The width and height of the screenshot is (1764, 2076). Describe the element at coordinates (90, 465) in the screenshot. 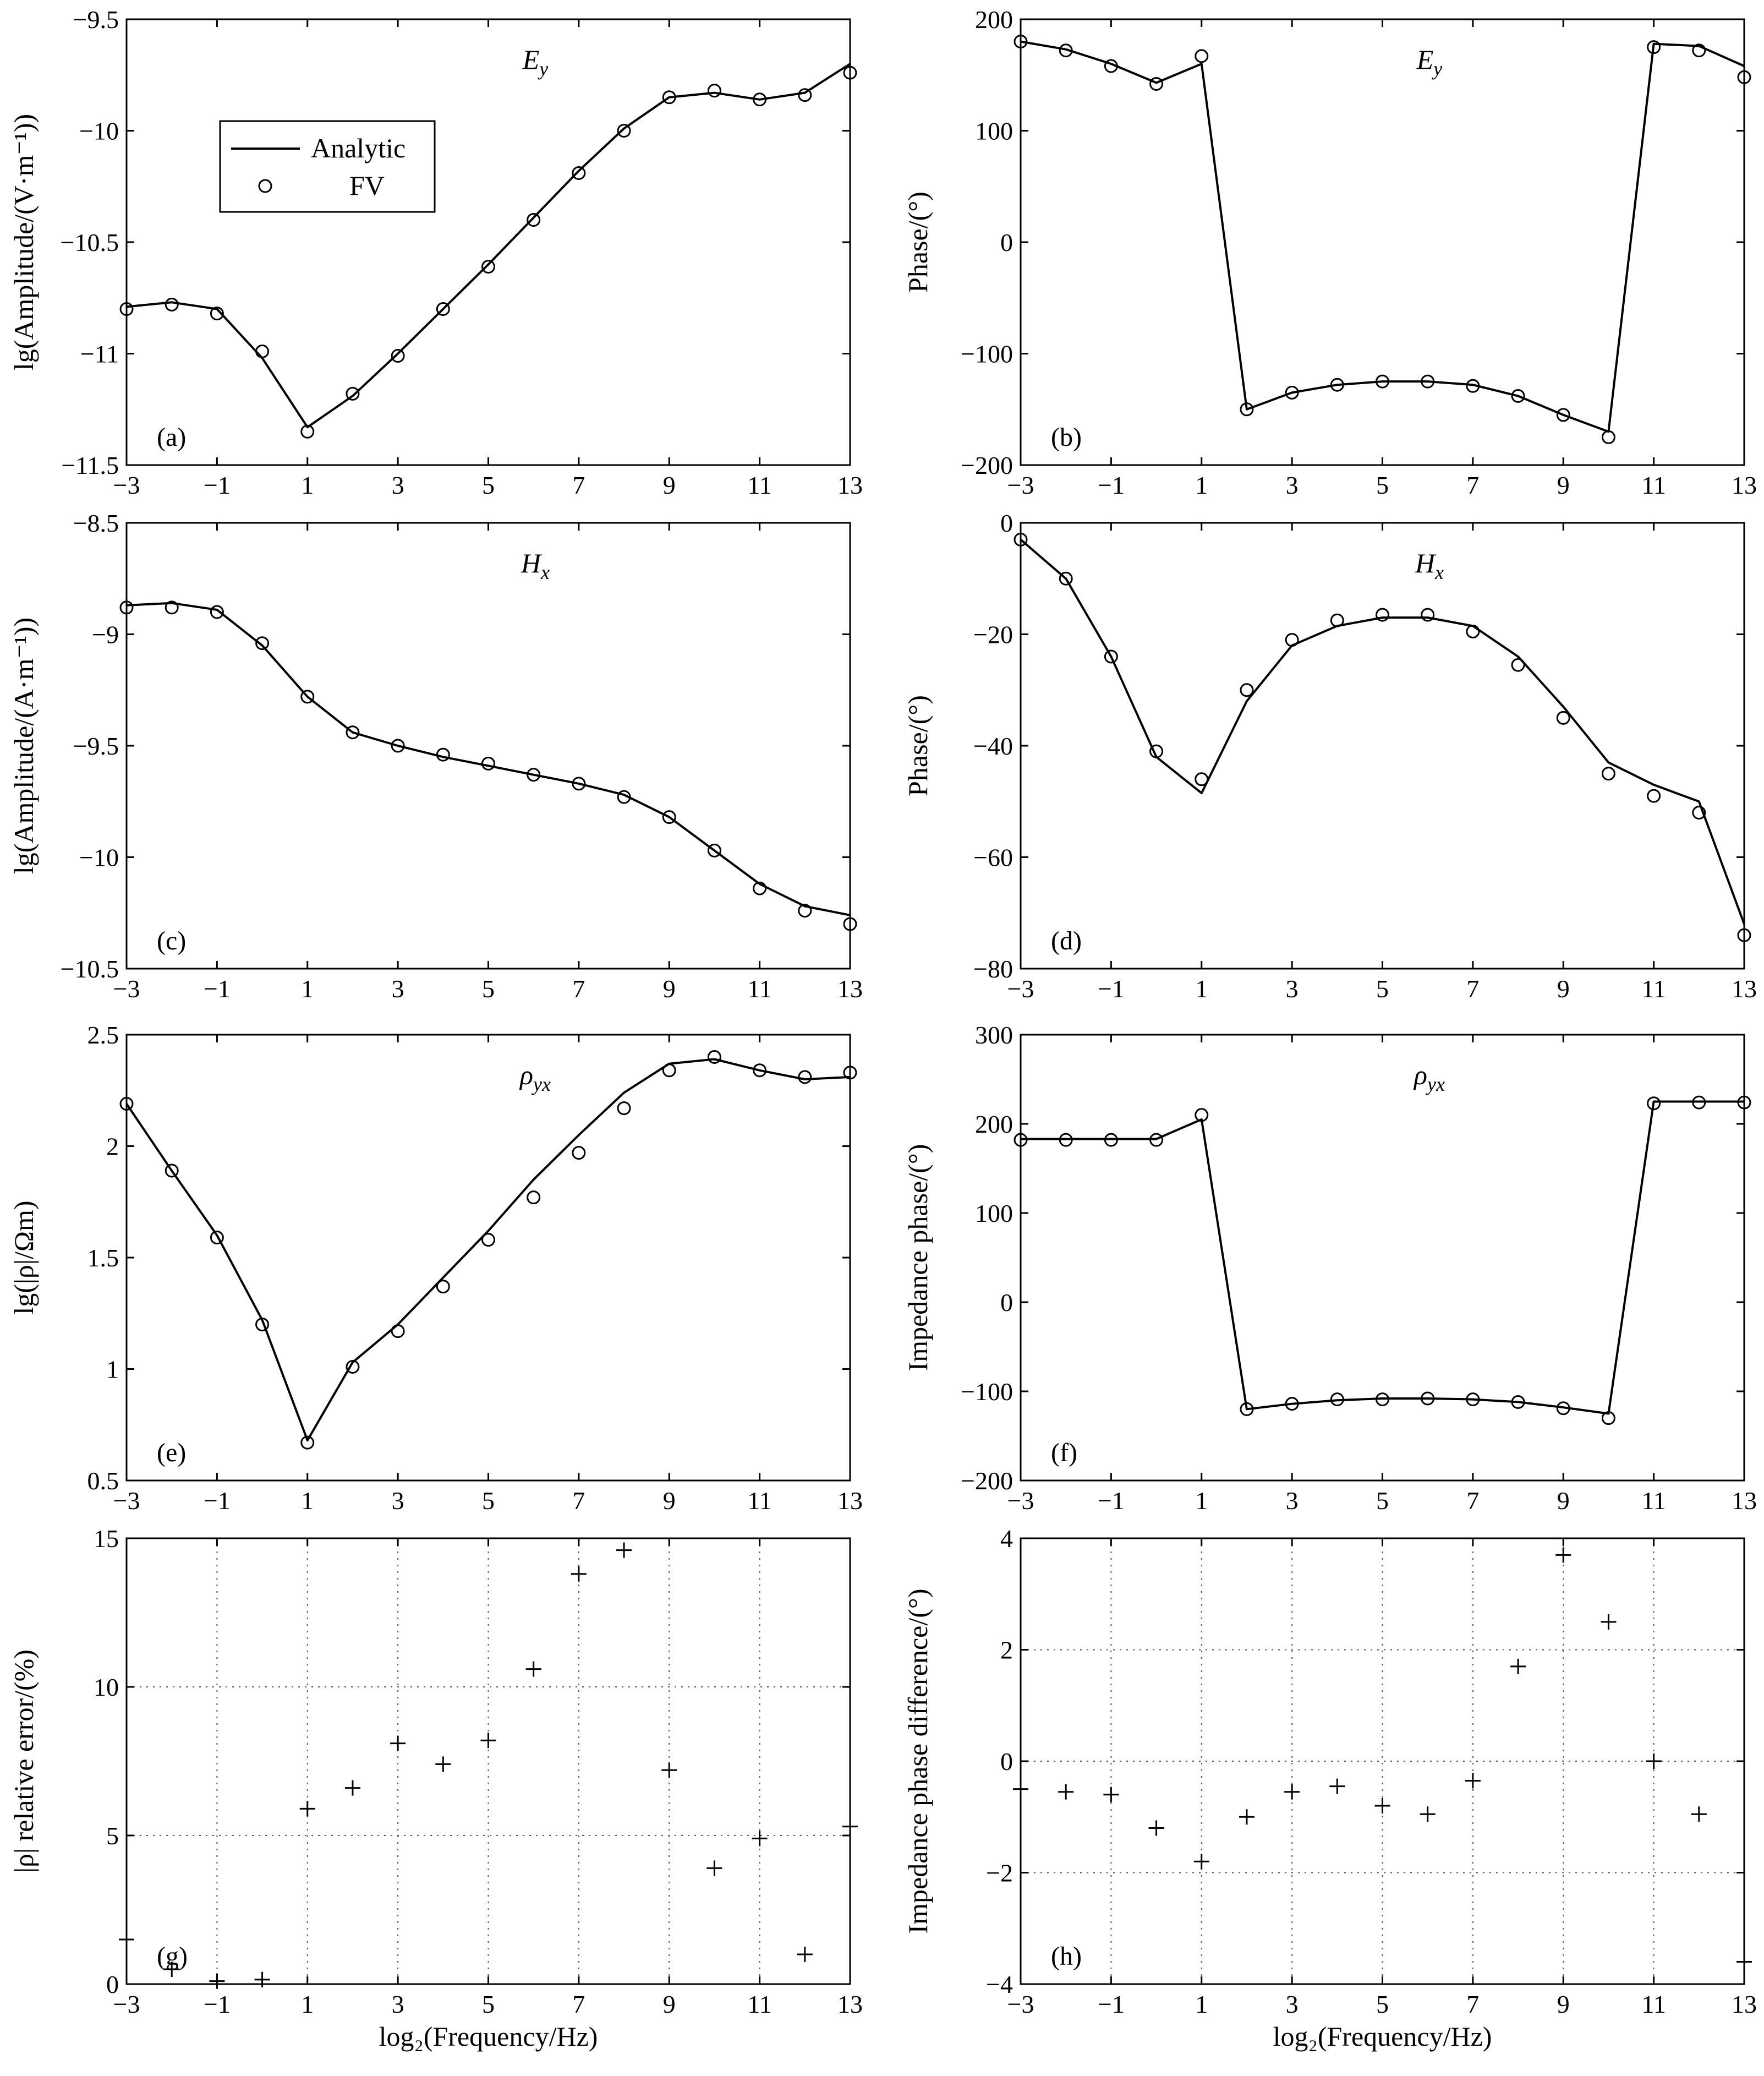

I see `y-tick-label: −11.5` at that location.